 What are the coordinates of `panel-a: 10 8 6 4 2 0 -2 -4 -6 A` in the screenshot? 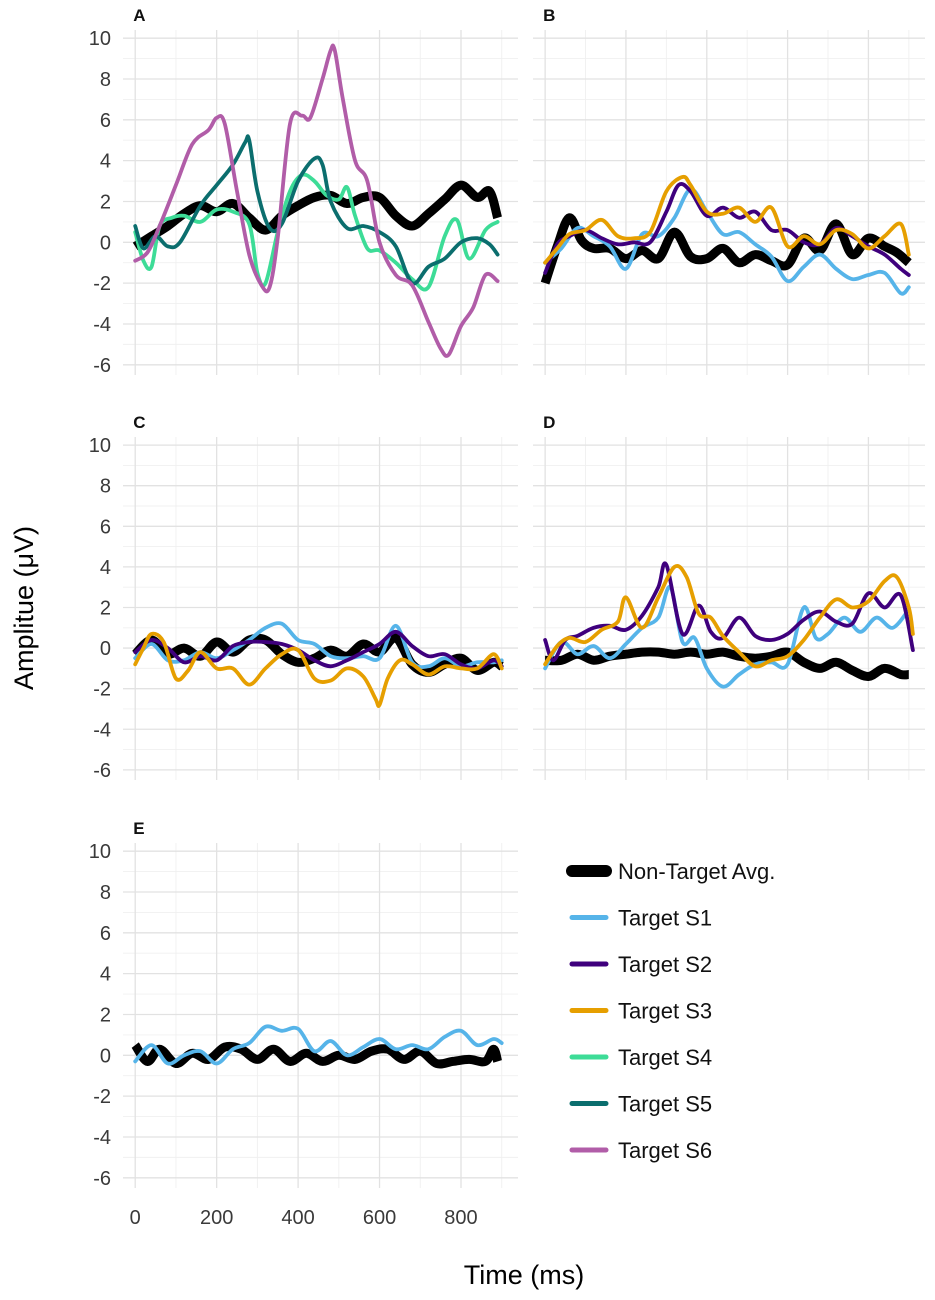 It's located at (303, 191).